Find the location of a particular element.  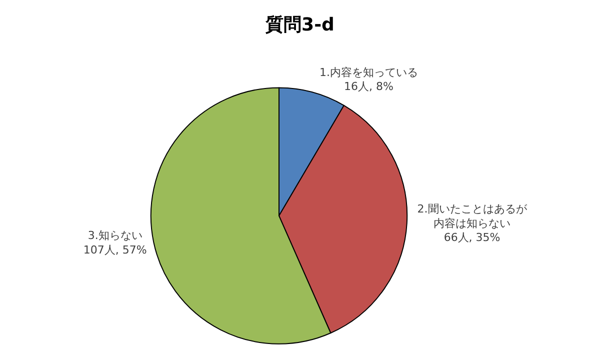

slice-label: 3.知らない is located at coordinates (115, 235).